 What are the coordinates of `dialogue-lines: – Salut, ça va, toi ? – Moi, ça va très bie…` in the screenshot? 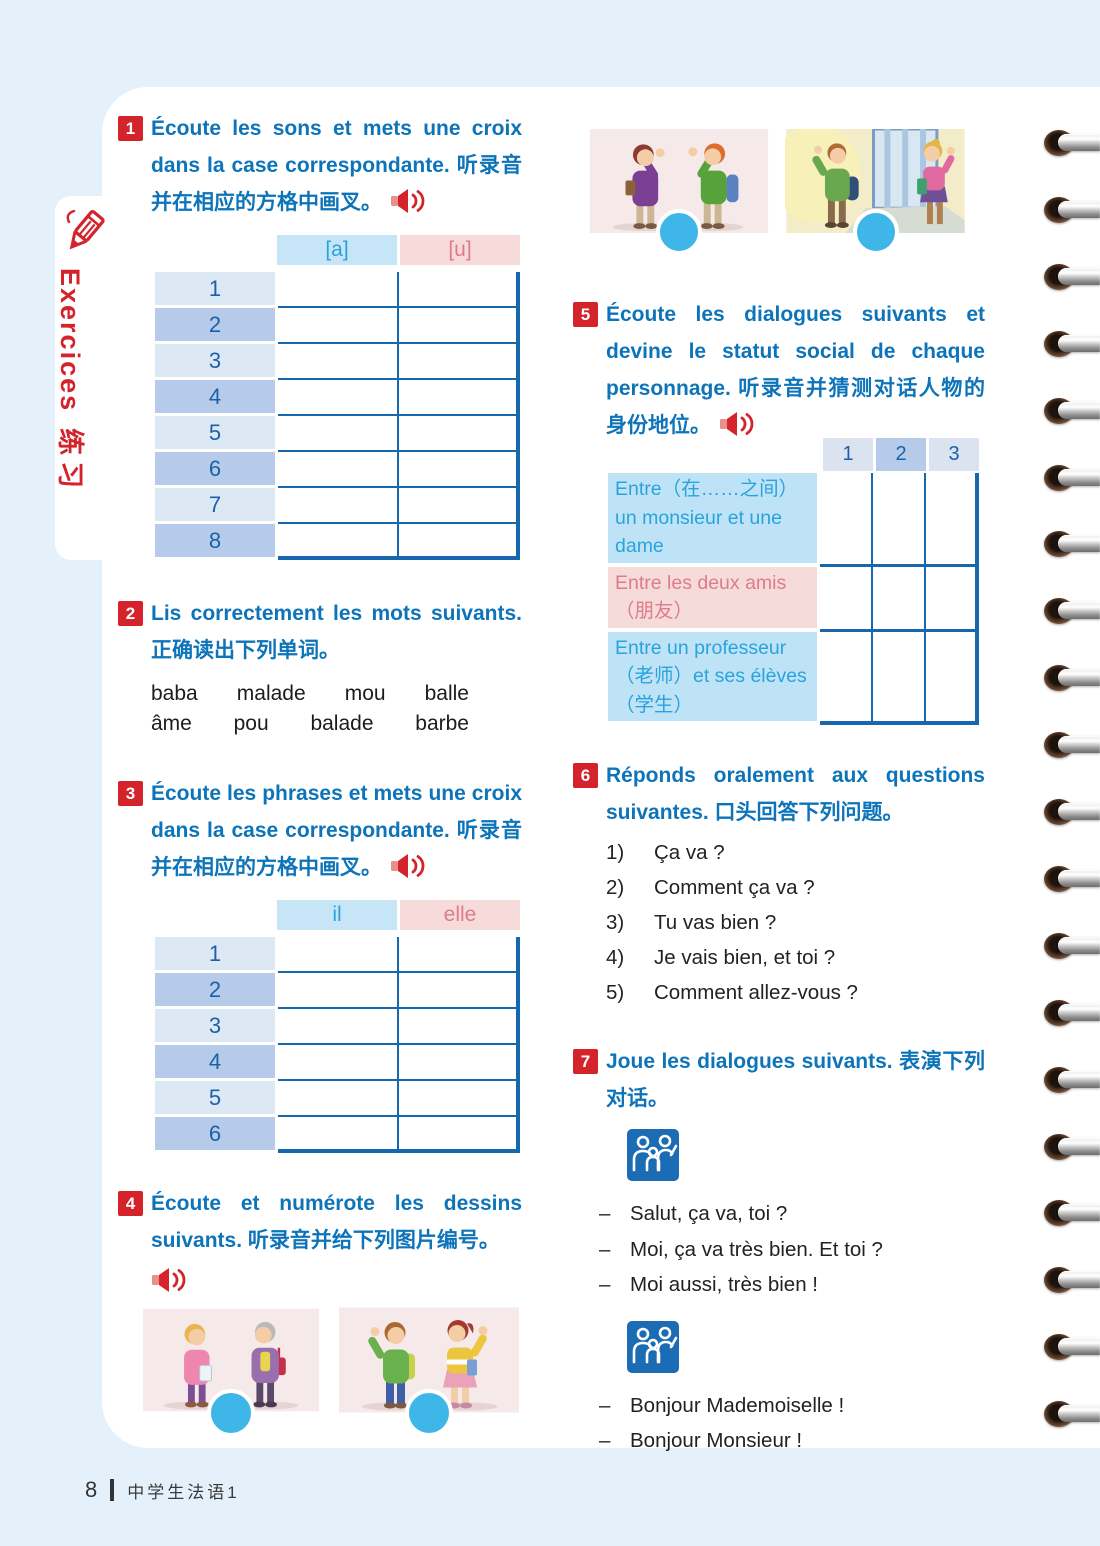 It's located at (779, 1249).